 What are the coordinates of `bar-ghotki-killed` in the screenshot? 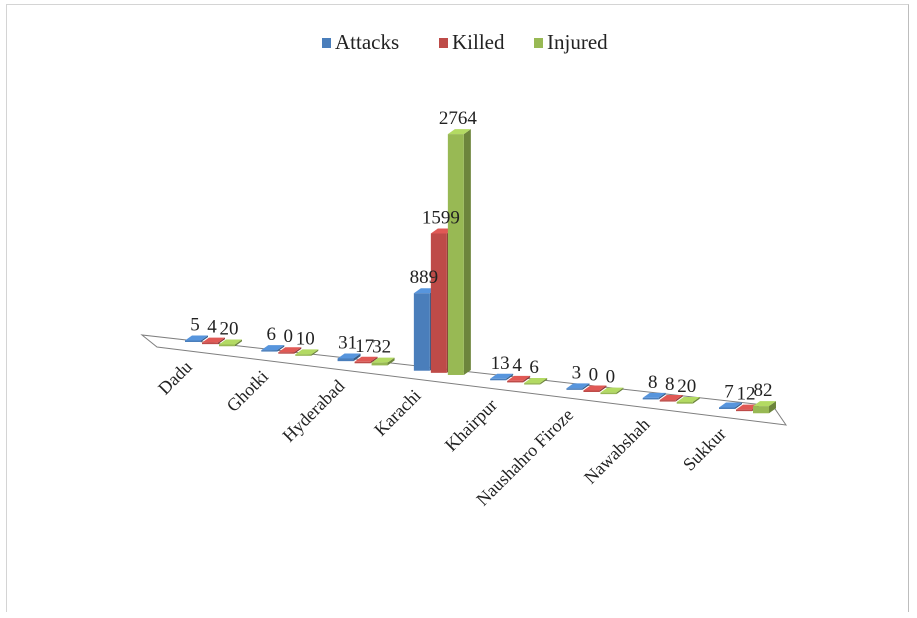 It's located at (290, 350).